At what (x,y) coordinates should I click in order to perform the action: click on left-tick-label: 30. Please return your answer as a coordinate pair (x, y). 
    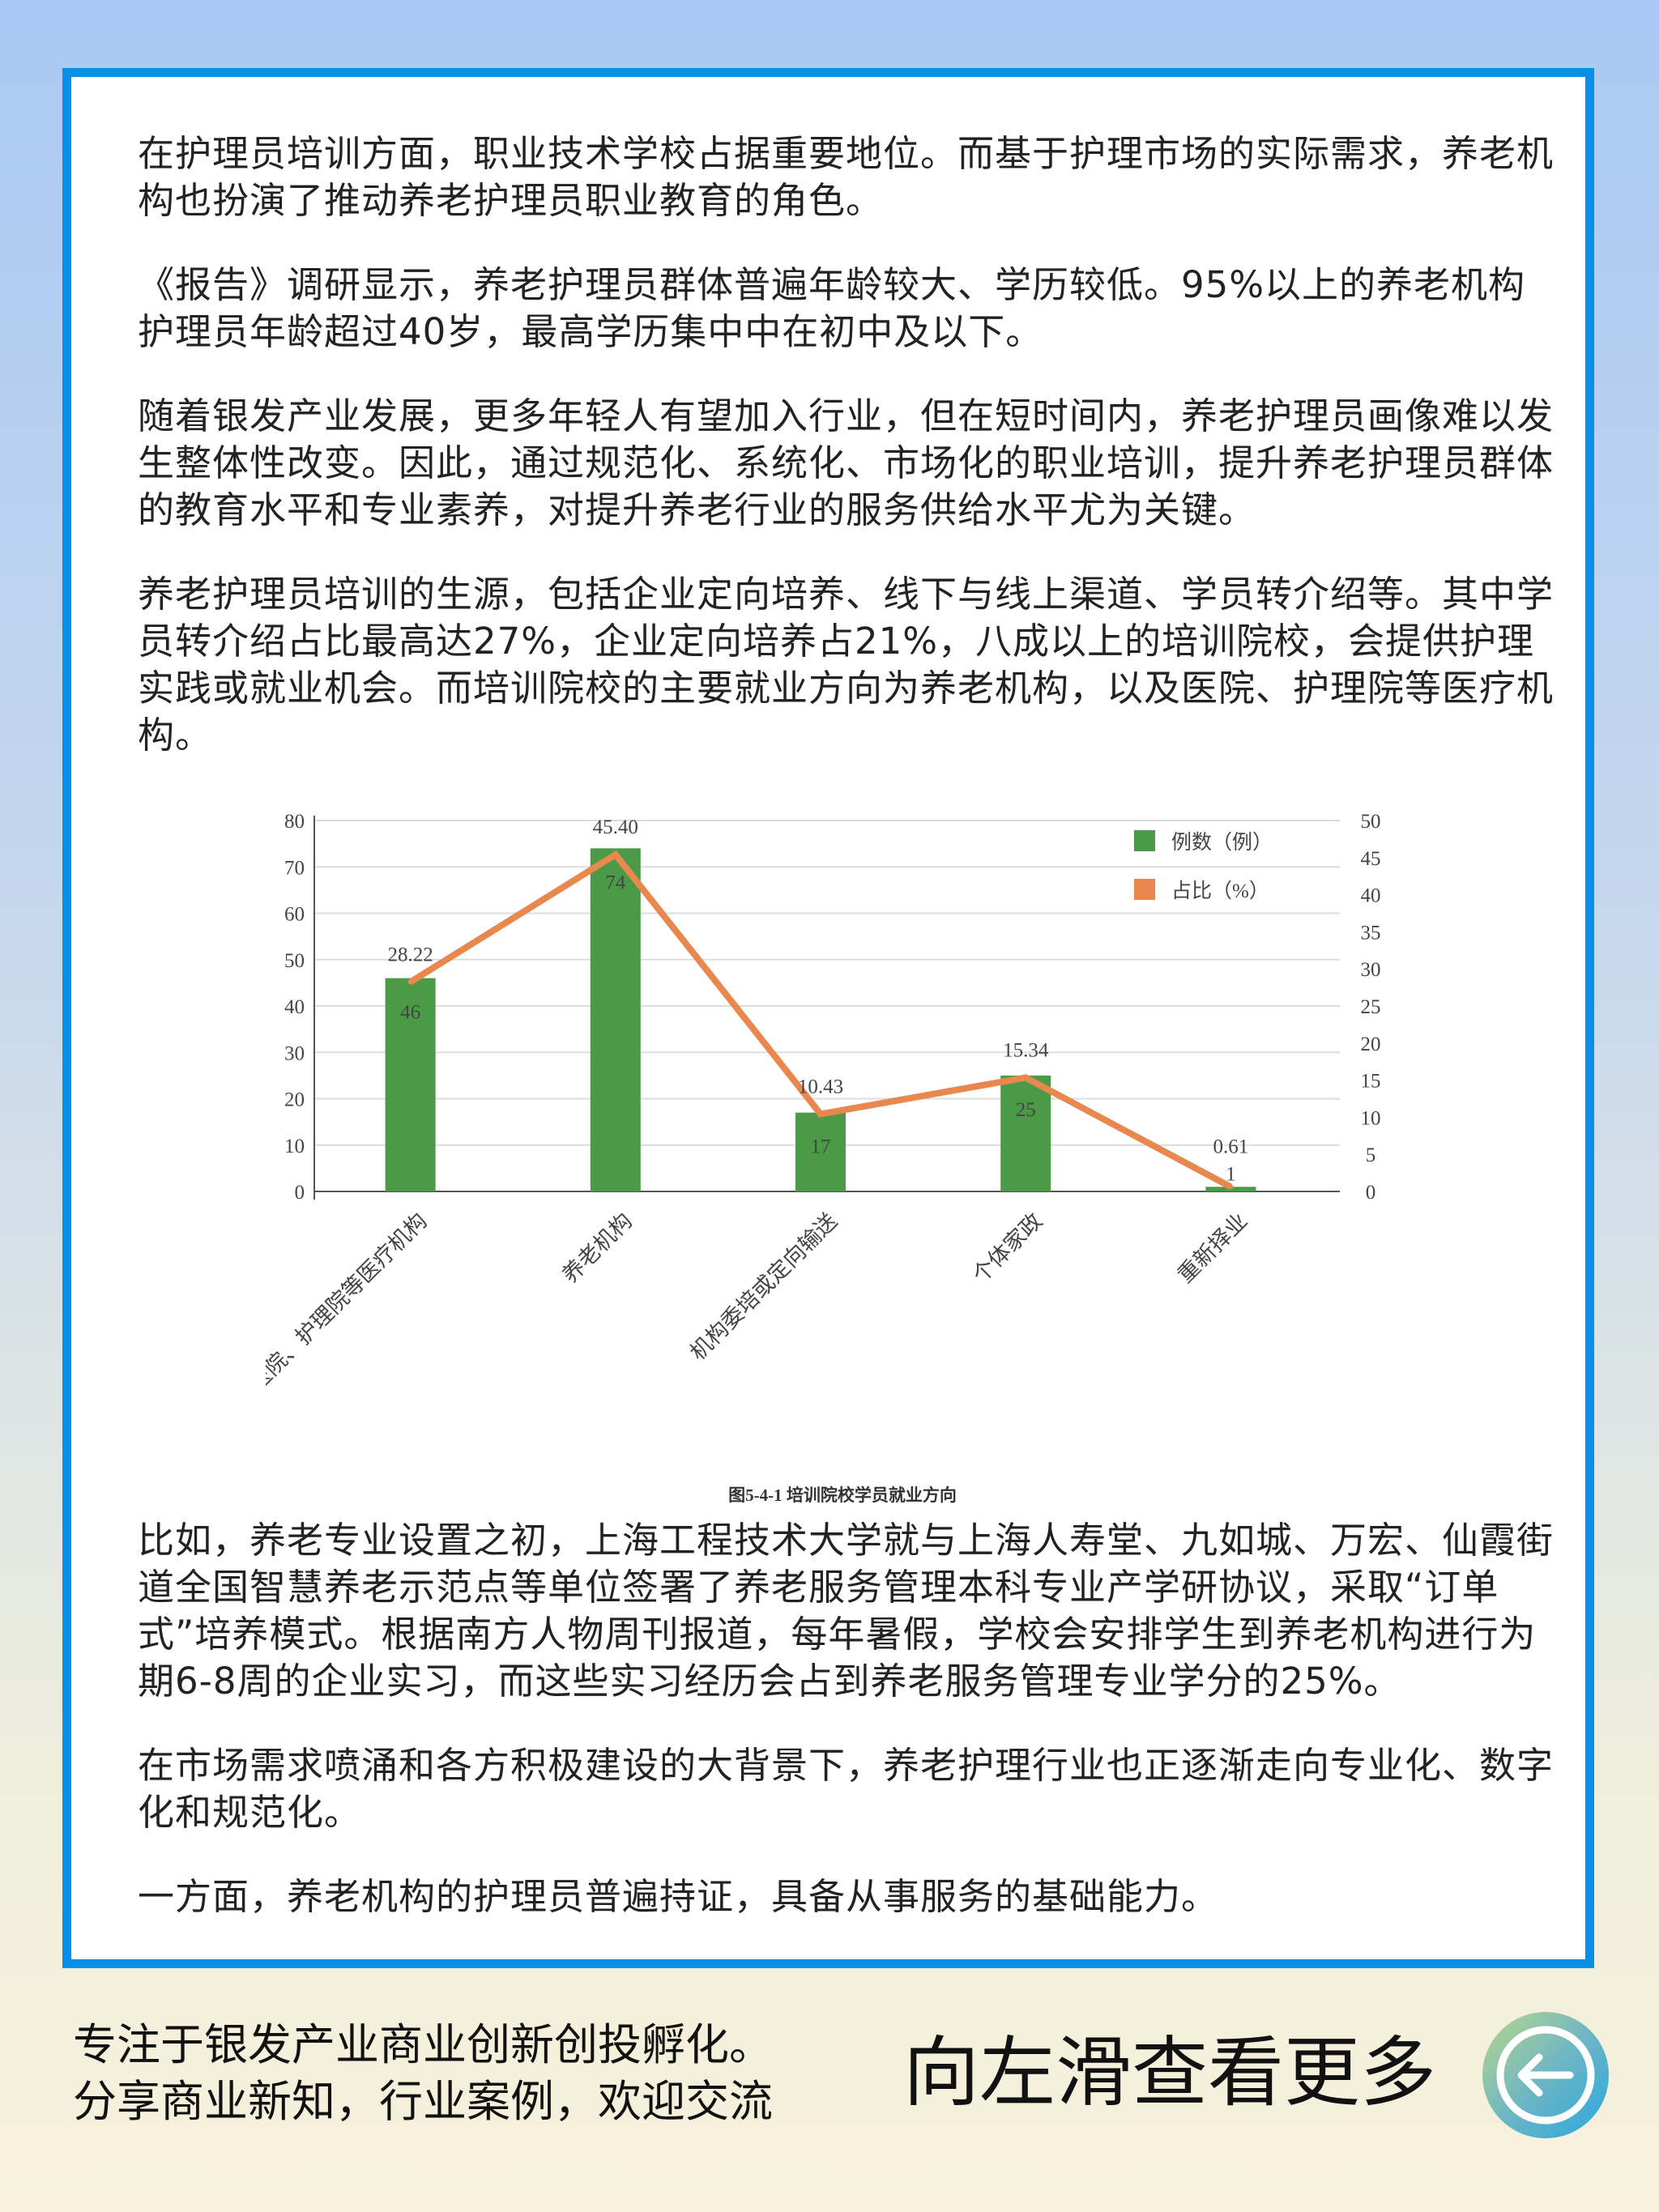
    Looking at the image, I should click on (294, 1053).